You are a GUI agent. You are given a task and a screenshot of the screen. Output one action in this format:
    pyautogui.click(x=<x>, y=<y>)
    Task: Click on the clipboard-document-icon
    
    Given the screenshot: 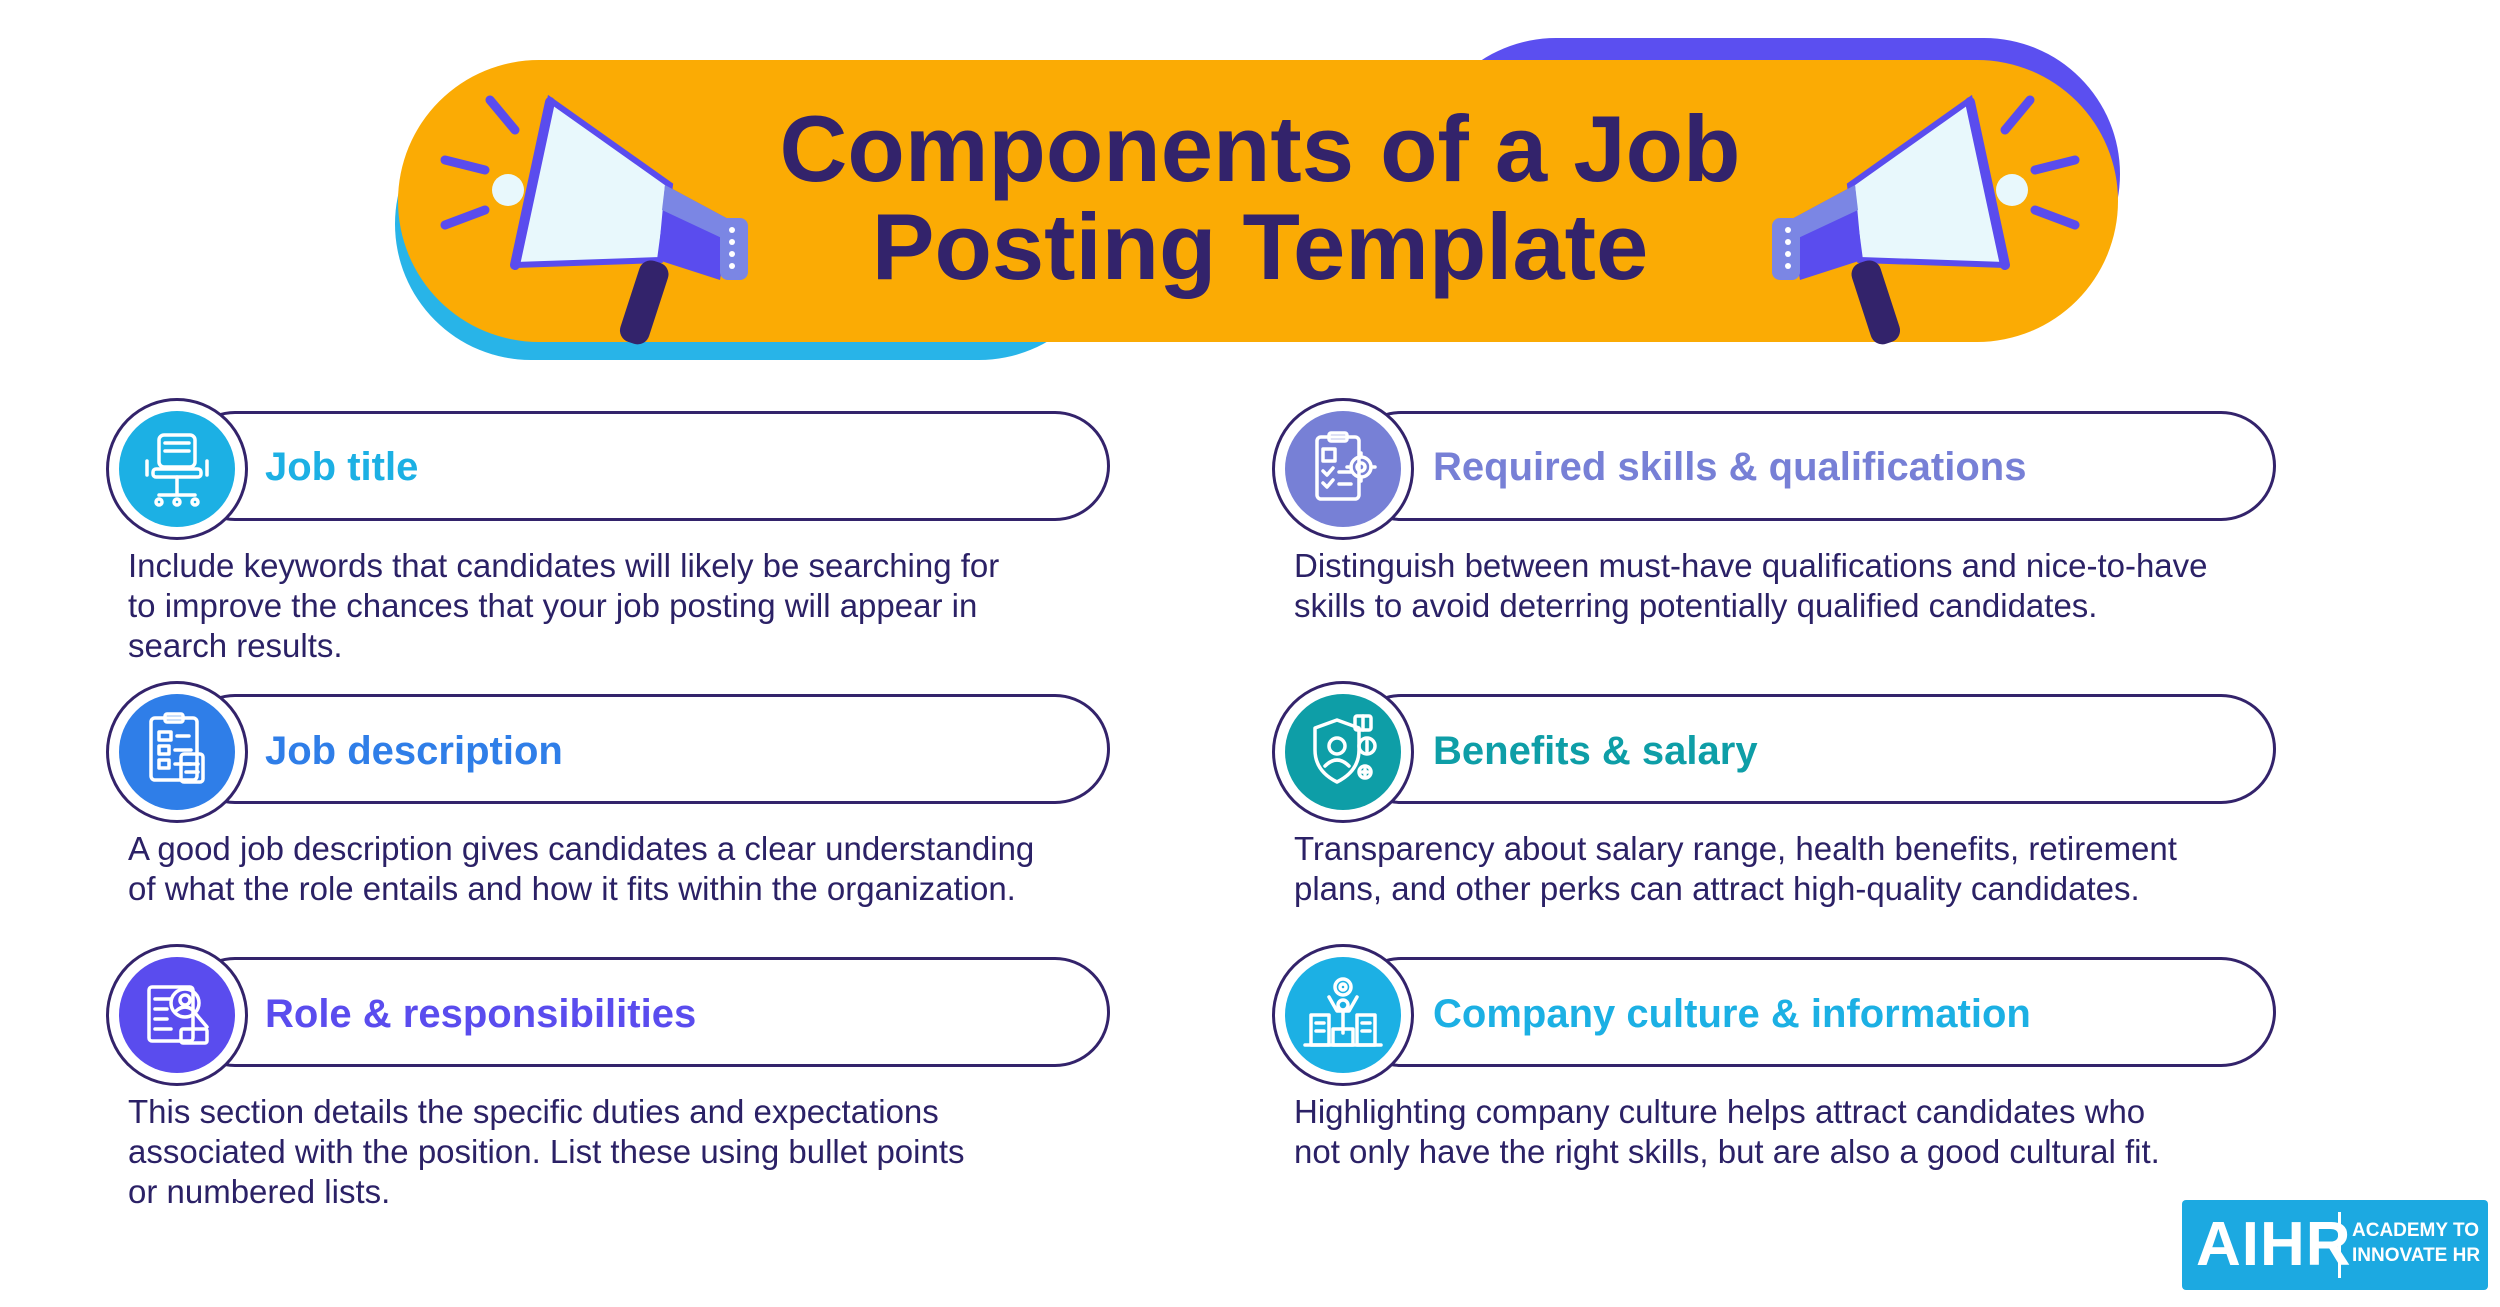 What is the action you would take?
    pyautogui.click(x=177, y=748)
    